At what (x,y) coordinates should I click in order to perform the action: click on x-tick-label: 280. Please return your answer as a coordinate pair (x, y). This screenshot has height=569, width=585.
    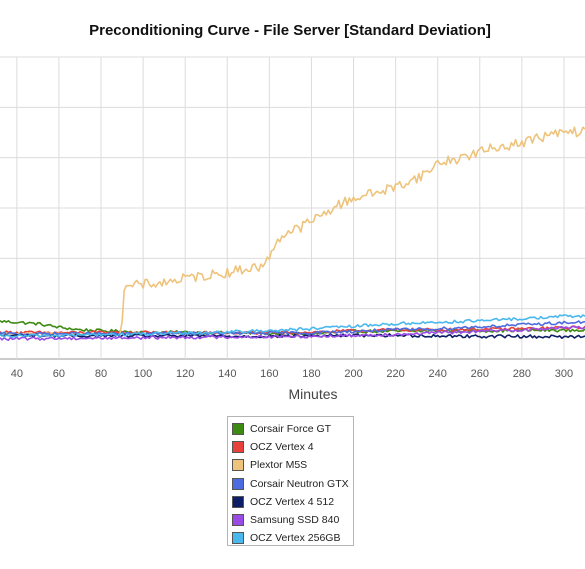
    Looking at the image, I should click on (522, 374).